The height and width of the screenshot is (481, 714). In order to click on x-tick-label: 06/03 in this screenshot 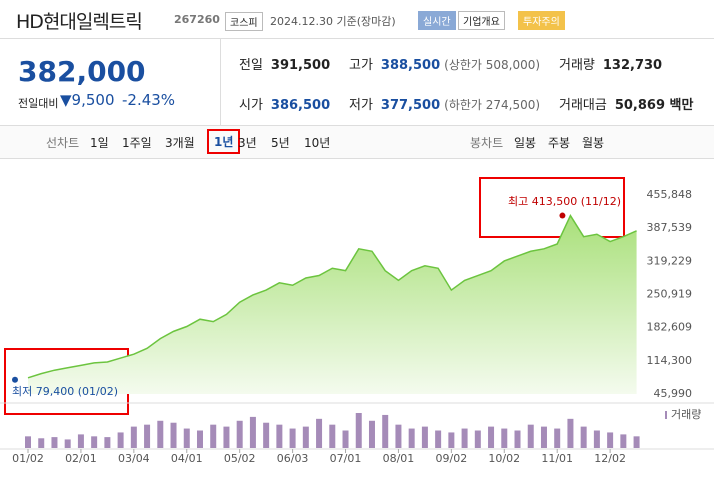, I will do `click(293, 458)`.